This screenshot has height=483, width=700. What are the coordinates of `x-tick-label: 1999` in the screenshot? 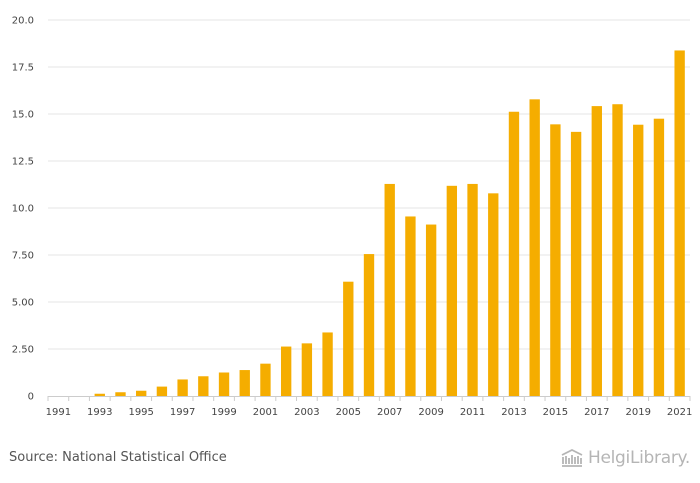 It's located at (223, 412).